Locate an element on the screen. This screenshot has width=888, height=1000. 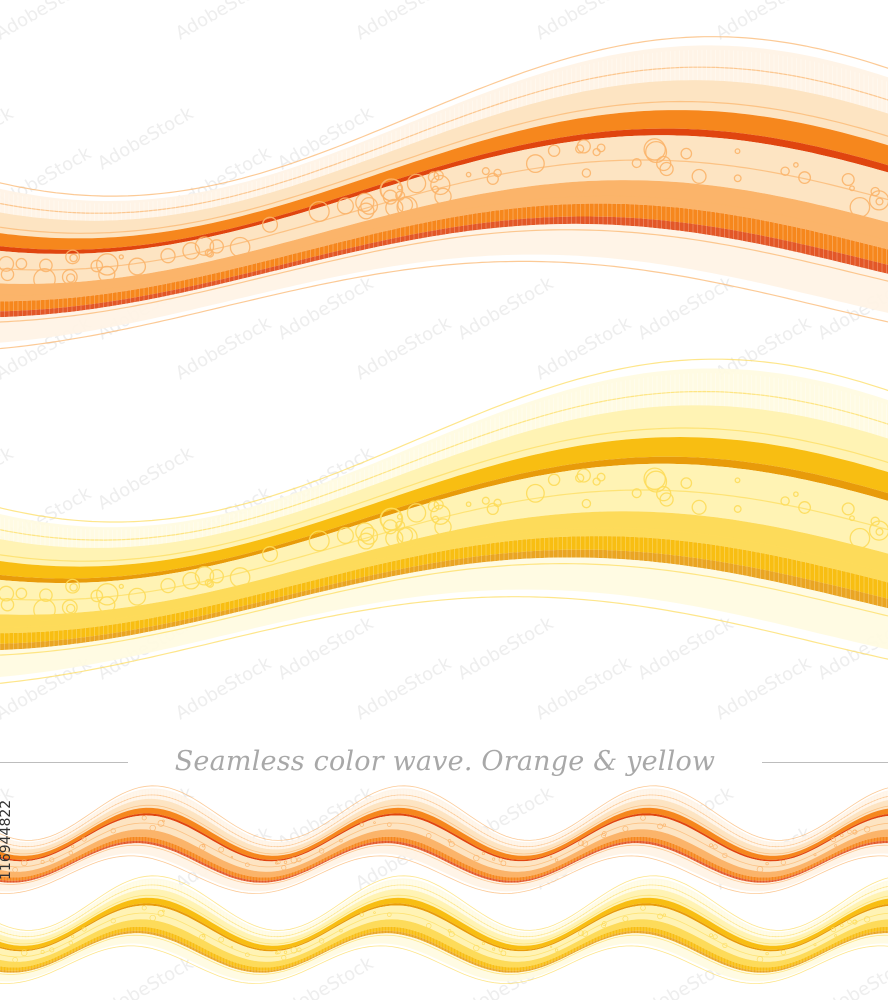
orange-wave-seamless-strip is located at coordinates (444, 839).